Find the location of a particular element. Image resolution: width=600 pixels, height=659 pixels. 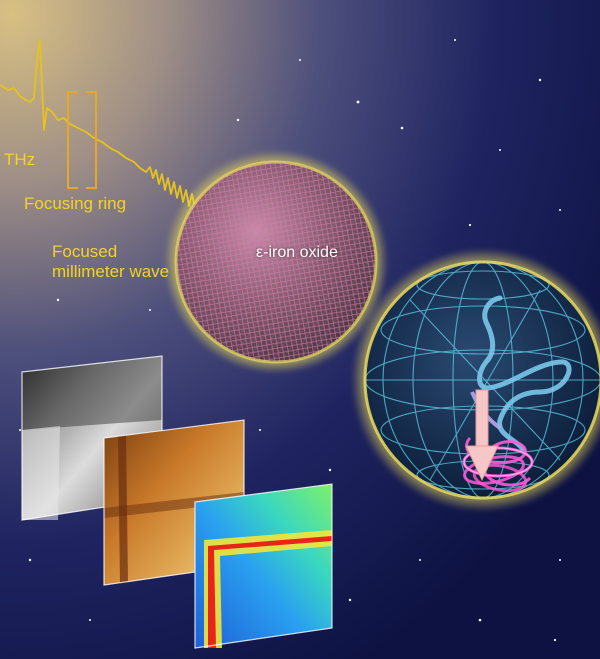

particle-lattice is located at coordinates (276, 262).